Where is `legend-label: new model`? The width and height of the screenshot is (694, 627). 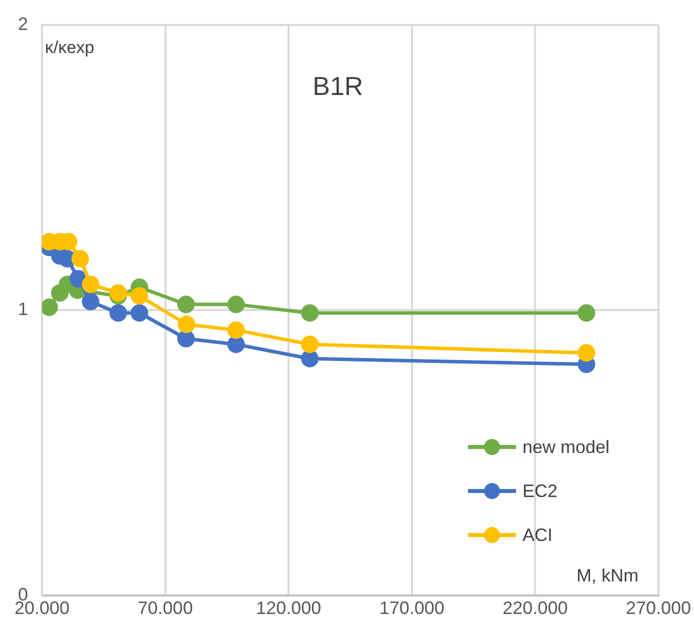
legend-label: new model is located at coordinates (566, 447).